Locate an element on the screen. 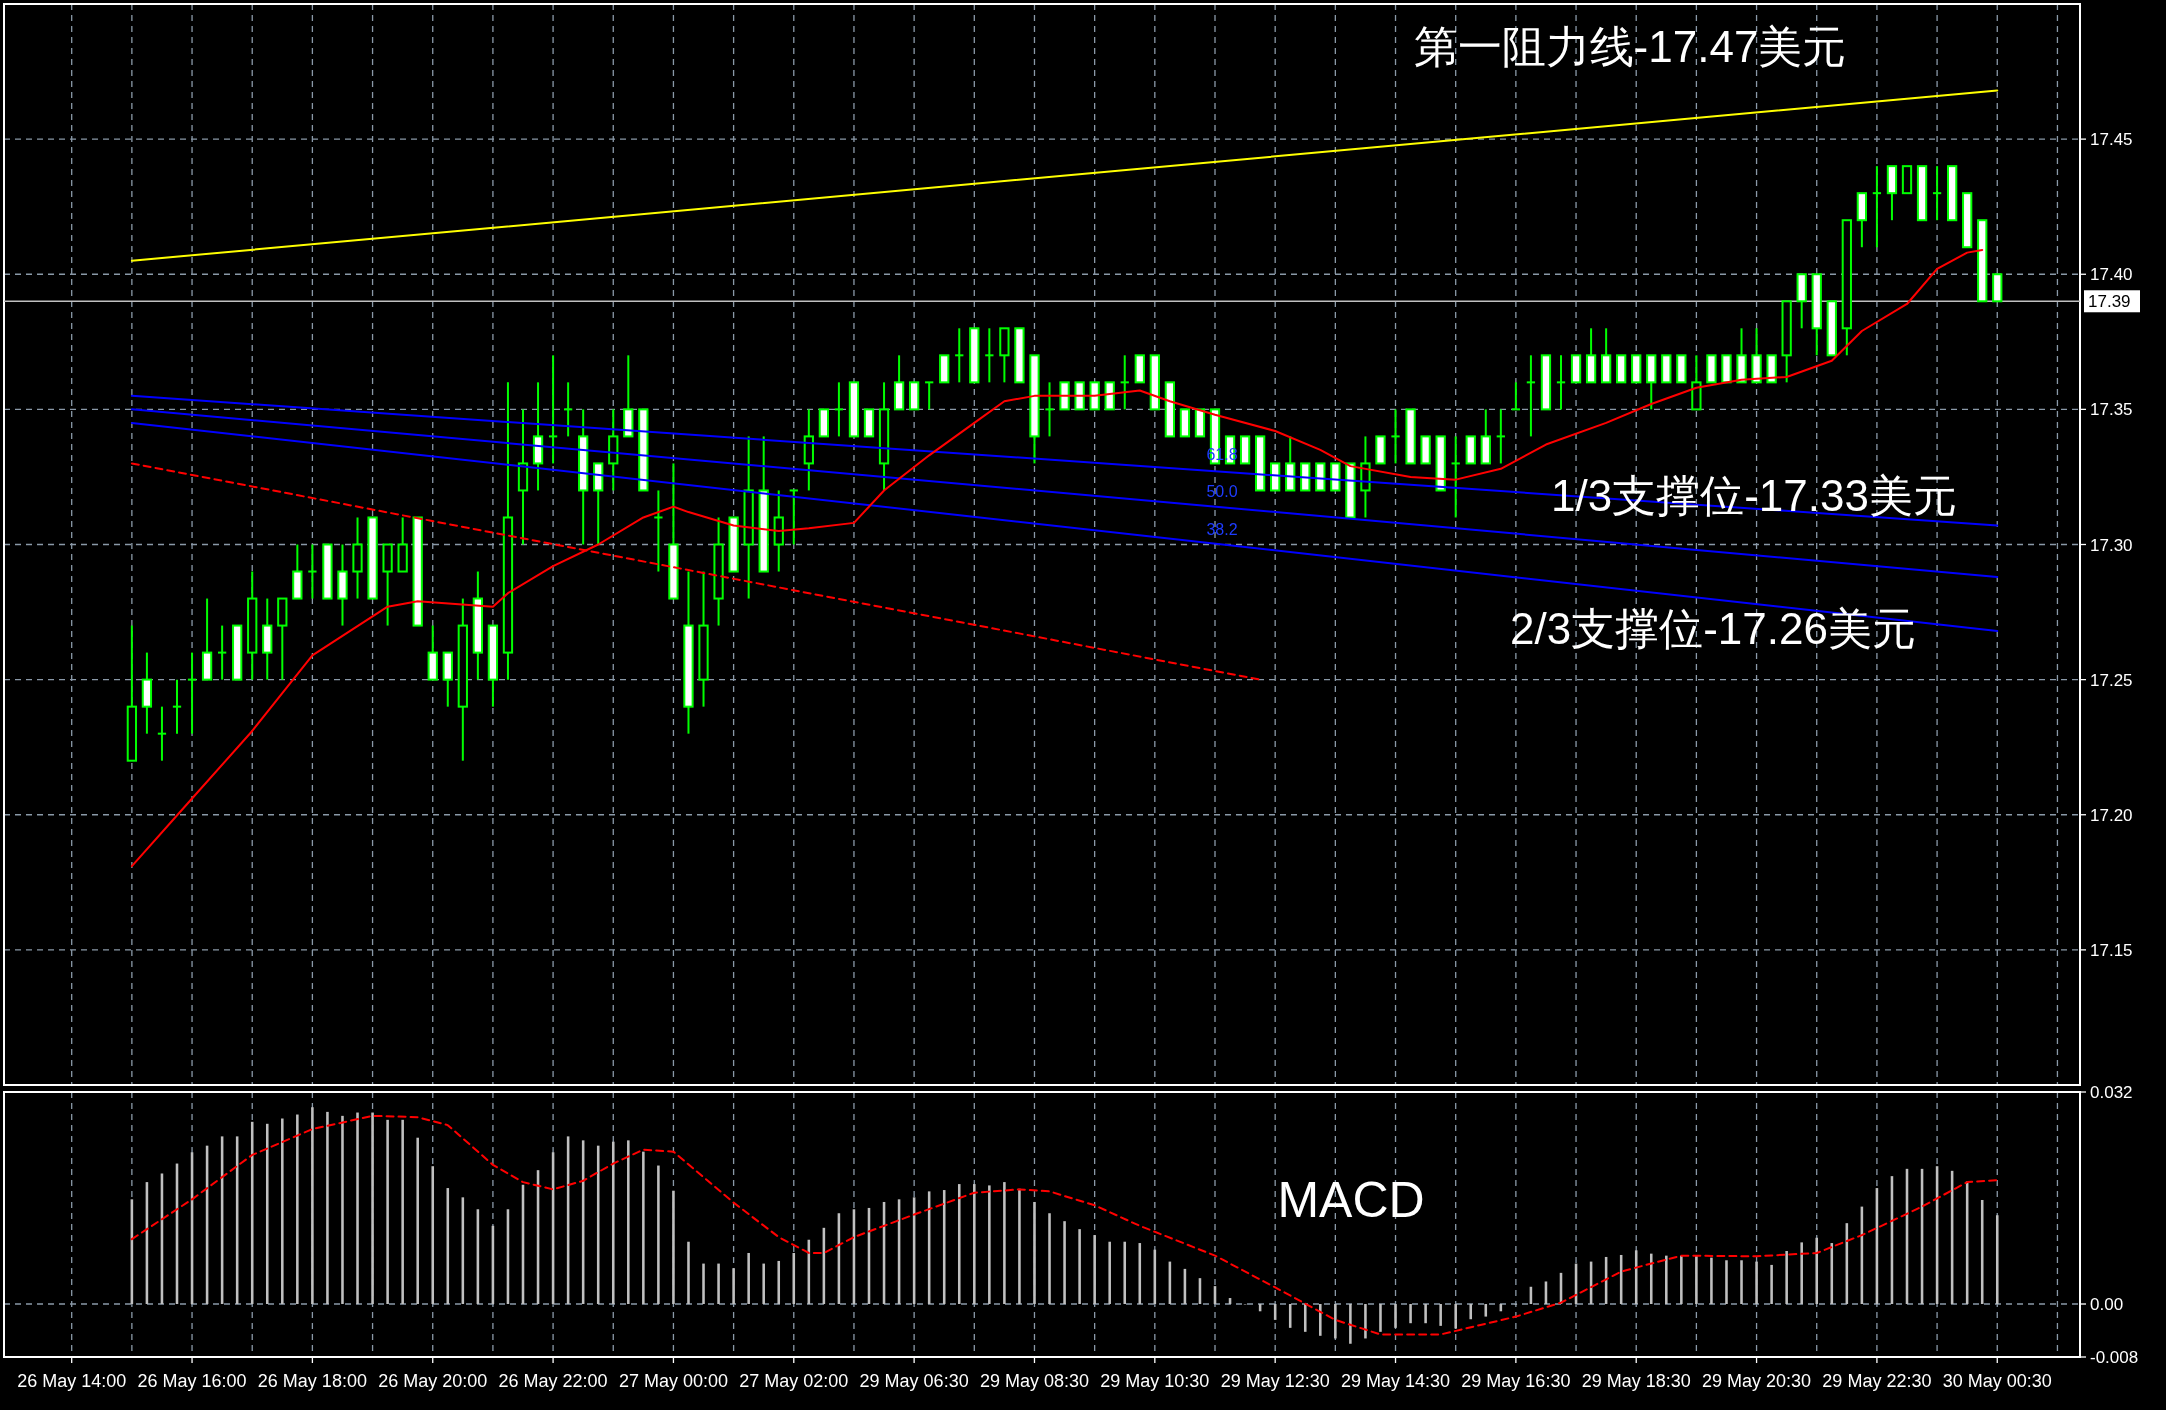 The height and width of the screenshot is (1410, 2166). x-tick-label: 30 May 00:30 is located at coordinates (1997, 1381).